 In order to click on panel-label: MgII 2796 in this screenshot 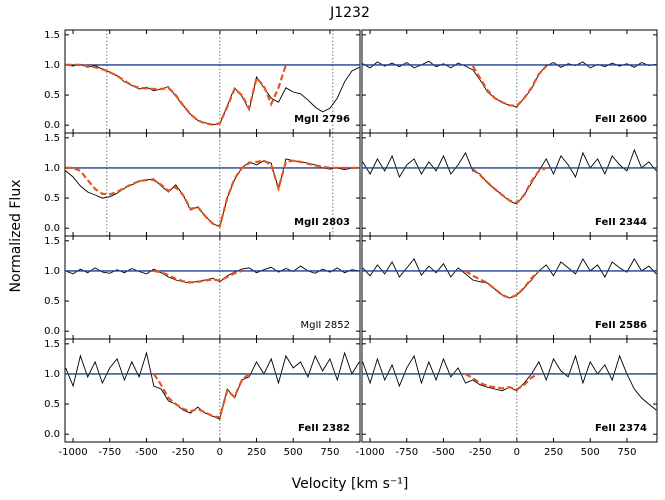, I will do `click(322, 119)`.